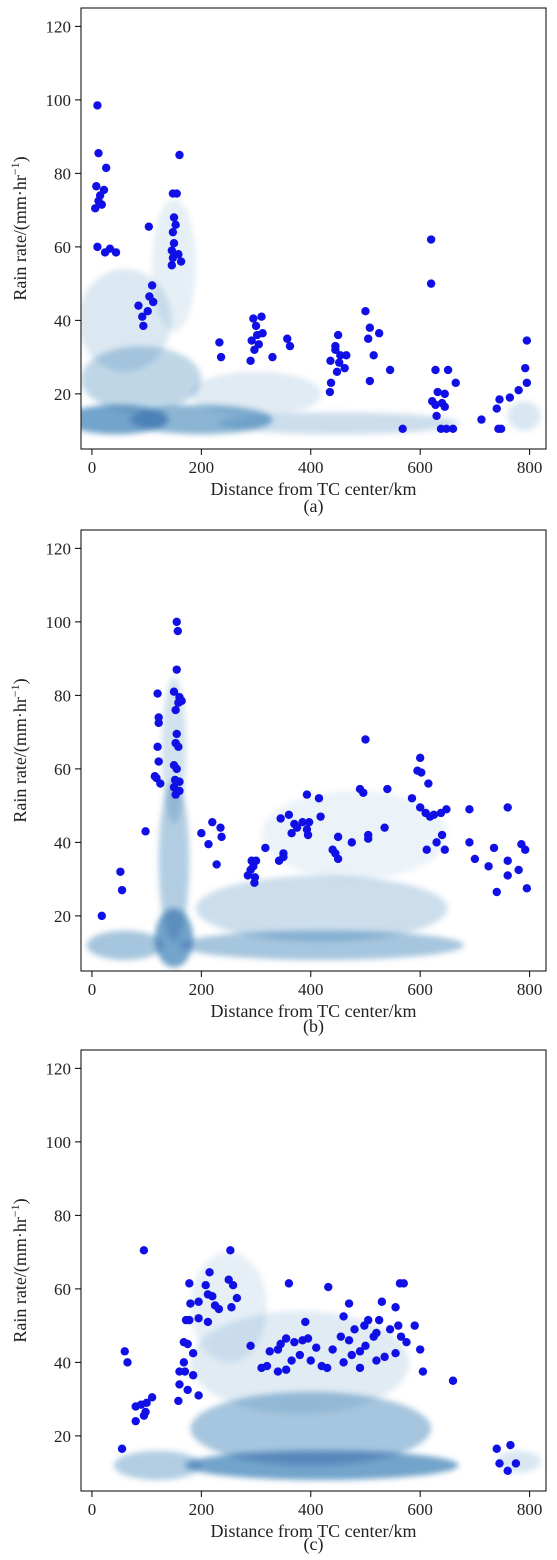 The width and height of the screenshot is (557, 1560). What do you see at coordinates (314, 506) in the screenshot?
I see `panel-label: (a)` at bounding box center [314, 506].